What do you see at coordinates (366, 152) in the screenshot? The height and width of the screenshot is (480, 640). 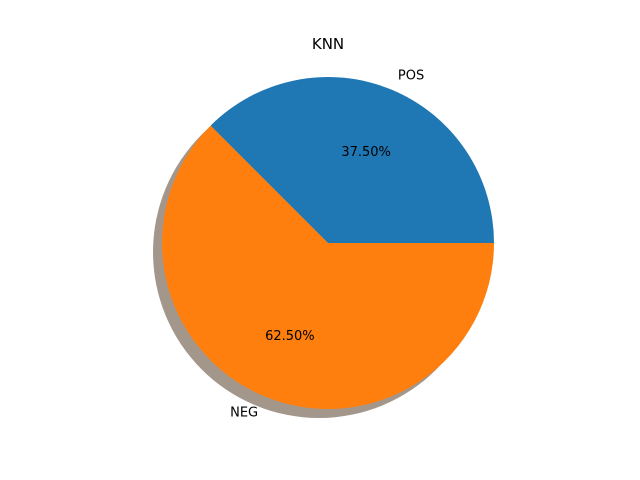 I see `pct-label-pos: 37.50%` at bounding box center [366, 152].